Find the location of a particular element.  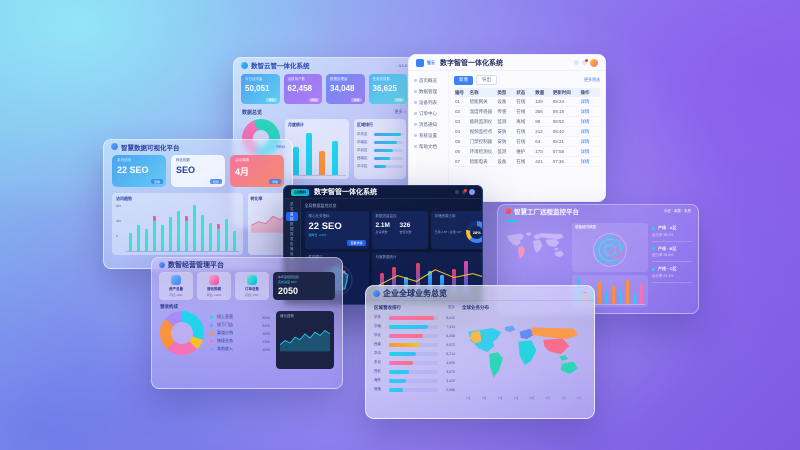

cell-name: 环境检测仪 is located at coordinates (481, 151).